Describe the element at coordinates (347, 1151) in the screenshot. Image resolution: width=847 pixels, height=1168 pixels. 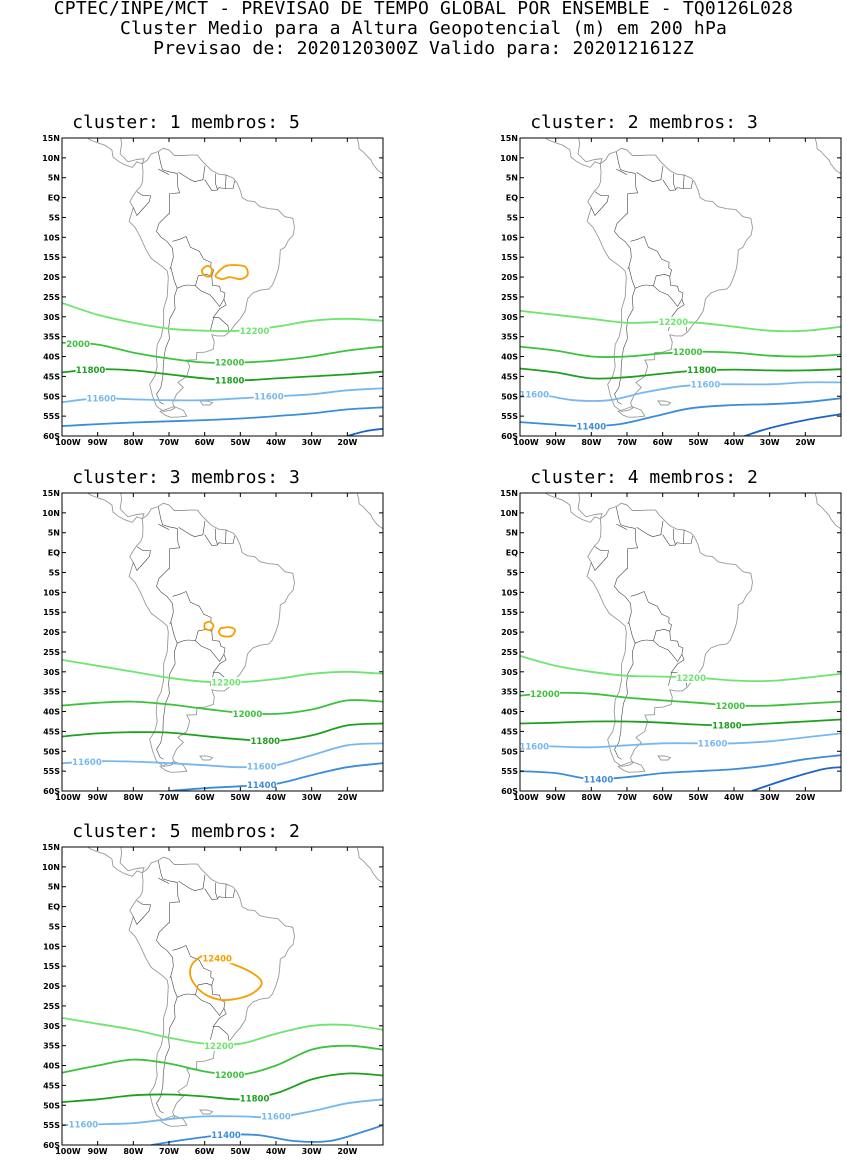
I see `lon-label: 20W` at that location.